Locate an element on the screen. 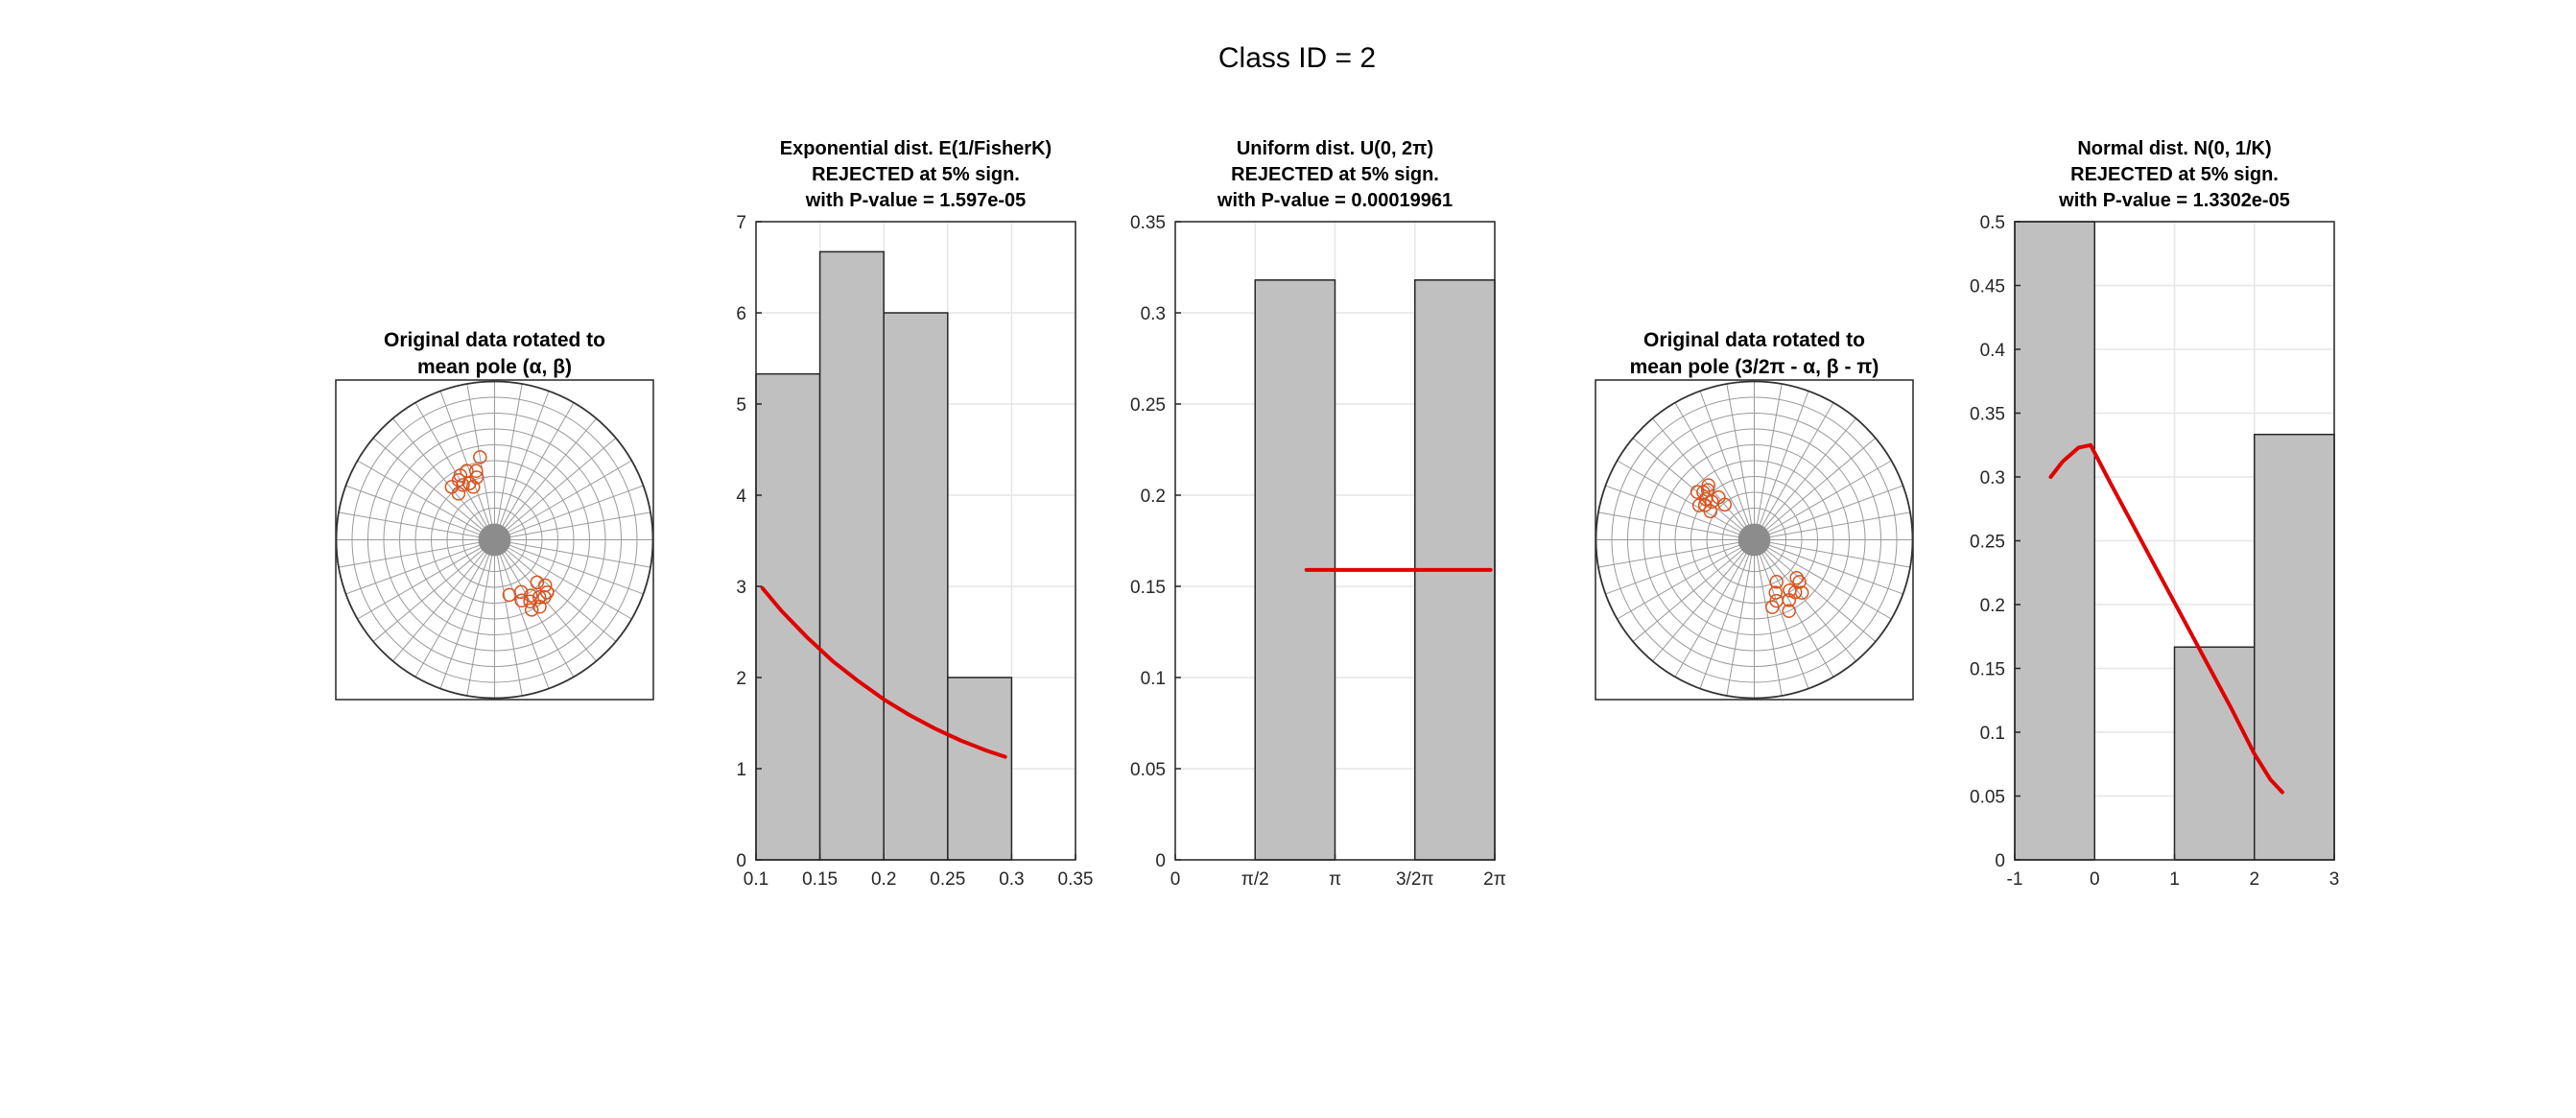 The width and height of the screenshot is (2576, 1118). x-tick-label: 0.25 is located at coordinates (947, 880).